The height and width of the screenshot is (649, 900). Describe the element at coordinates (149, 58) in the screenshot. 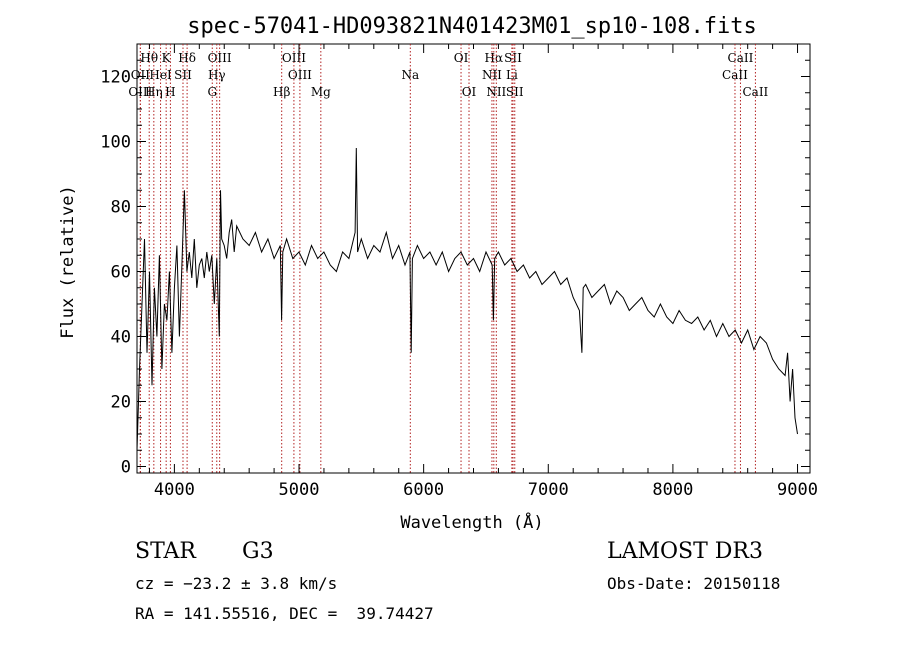

I see `marker-label-0: Hθ` at that location.